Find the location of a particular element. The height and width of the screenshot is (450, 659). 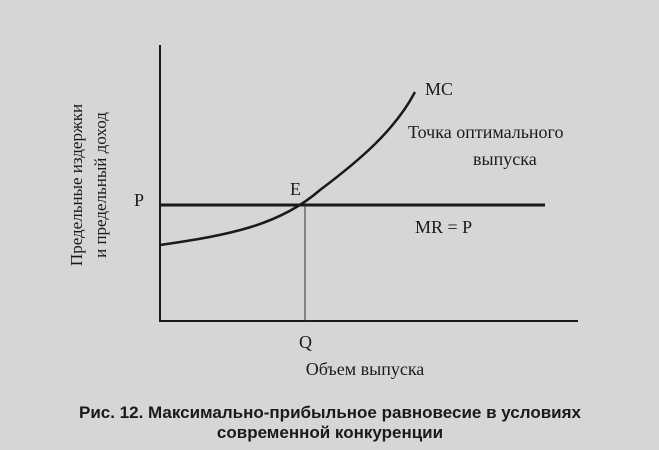

mc-label: MC is located at coordinates (439, 89).